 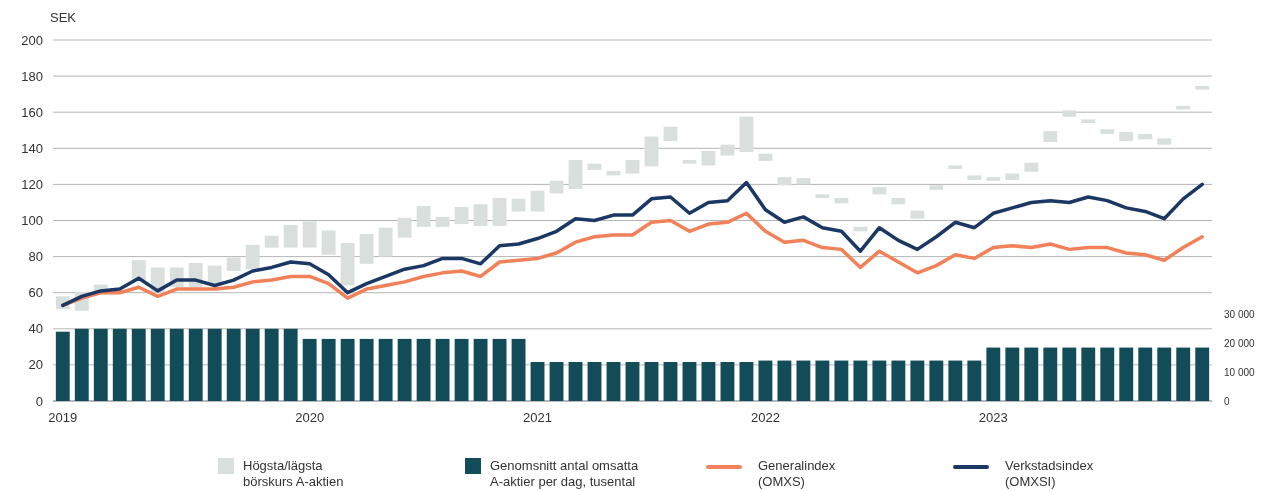 I want to click on y-tick-label: 140, so click(x=32, y=148).